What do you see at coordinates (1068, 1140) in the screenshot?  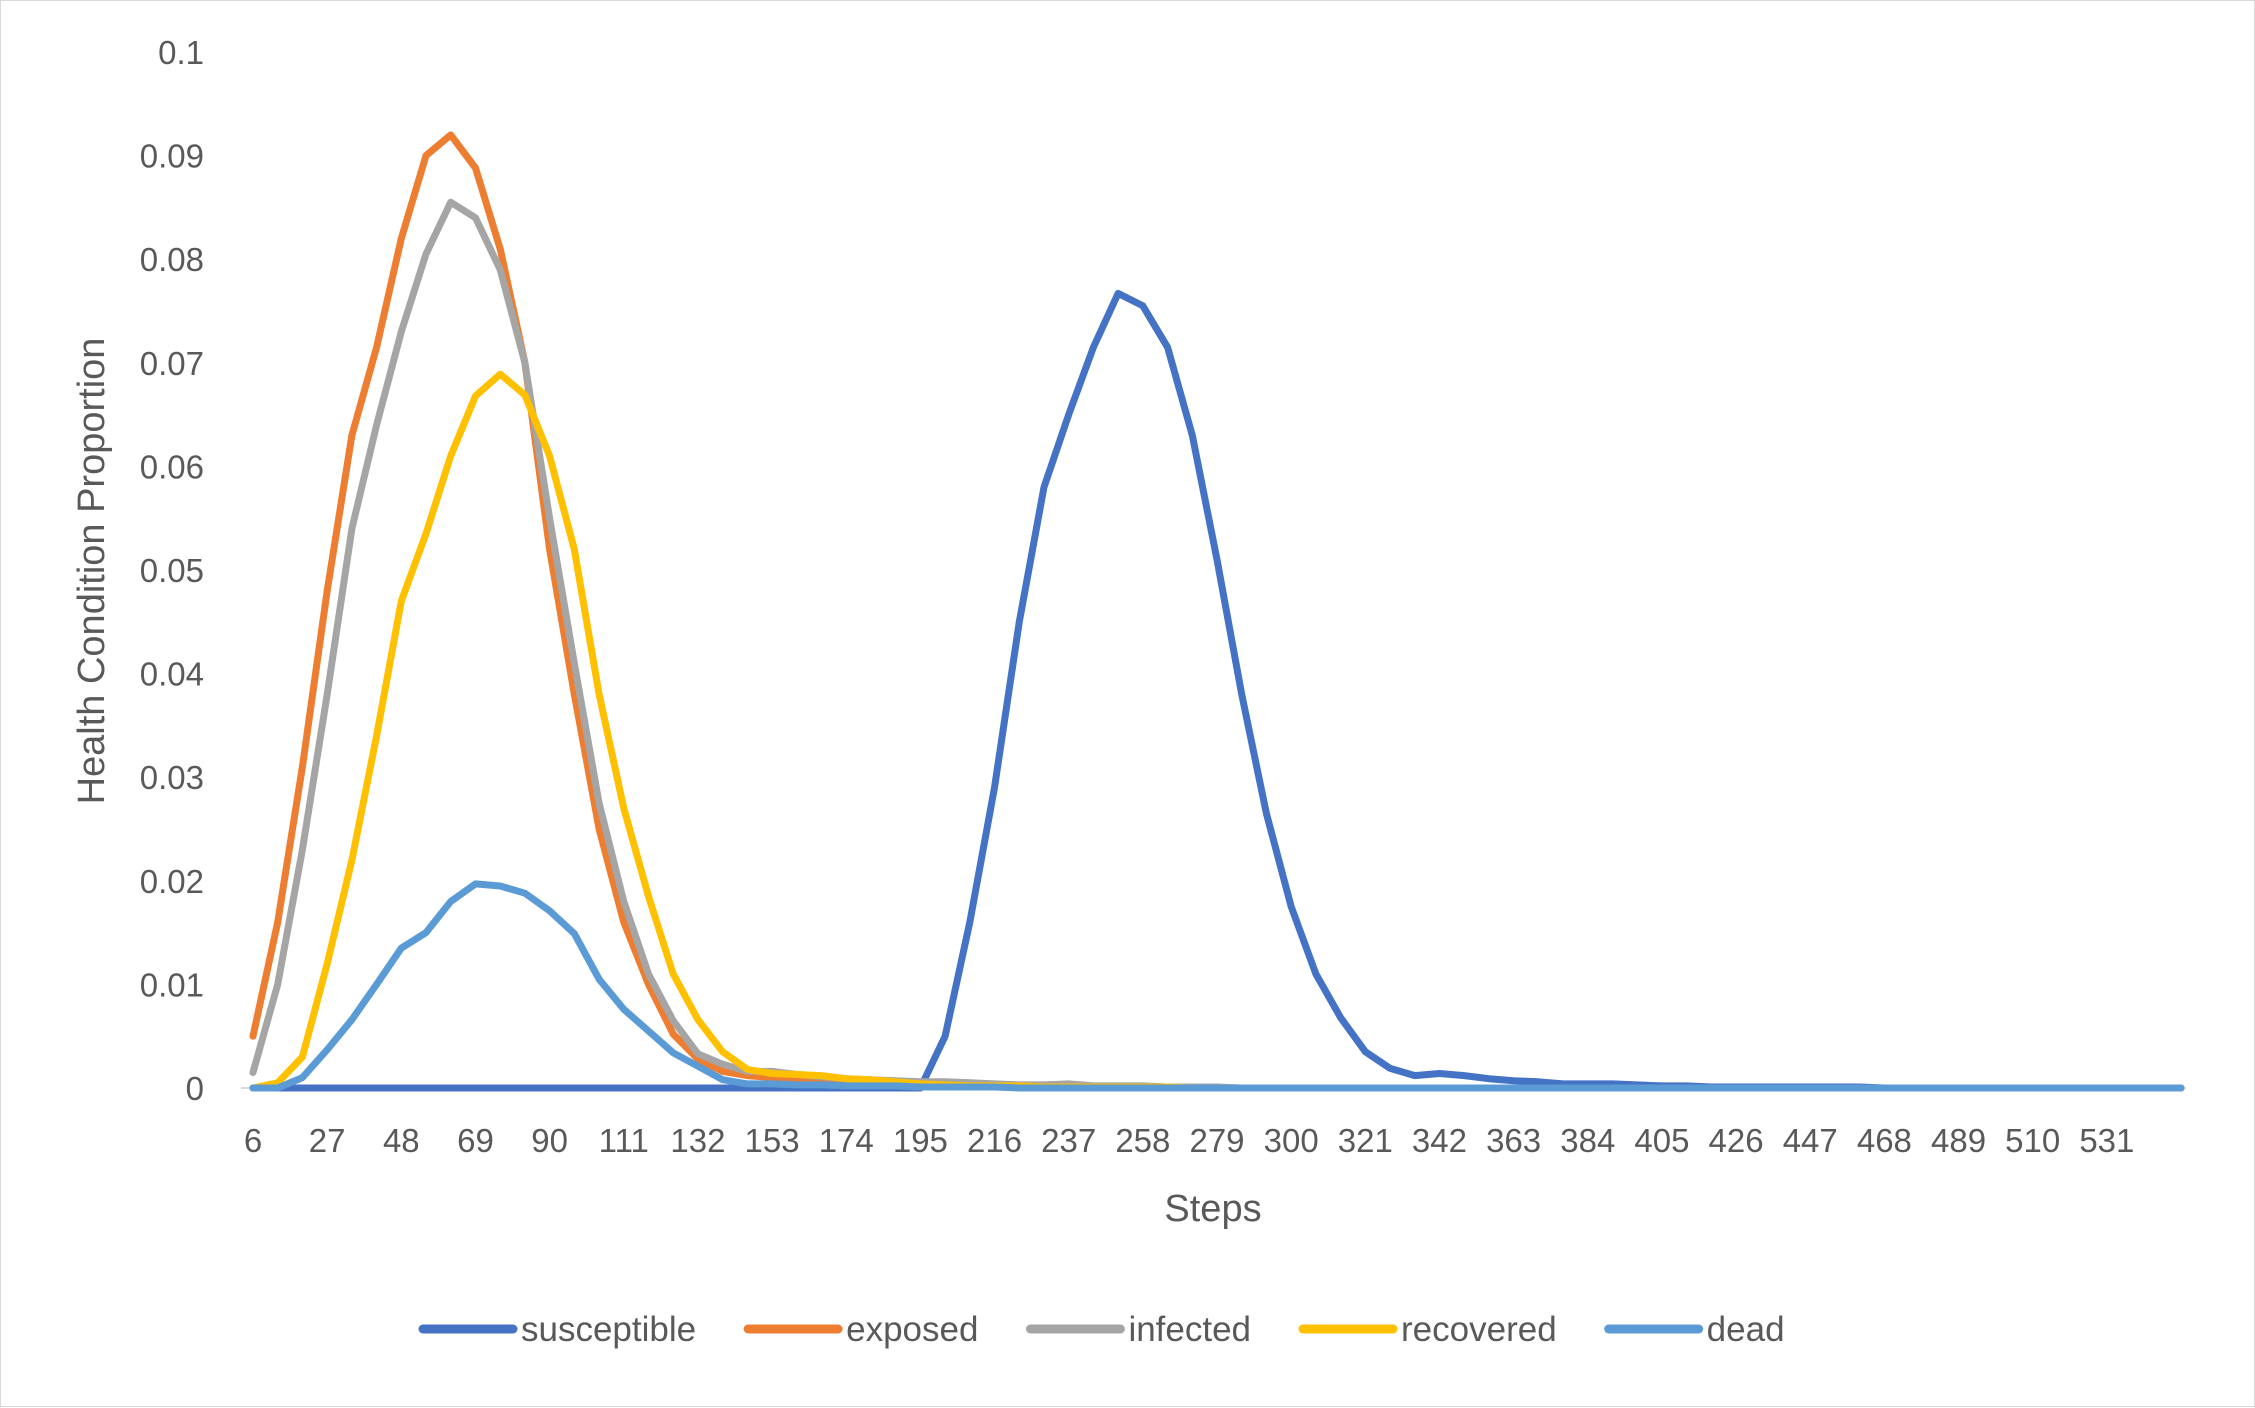 I see `x-tick-label: 237` at bounding box center [1068, 1140].